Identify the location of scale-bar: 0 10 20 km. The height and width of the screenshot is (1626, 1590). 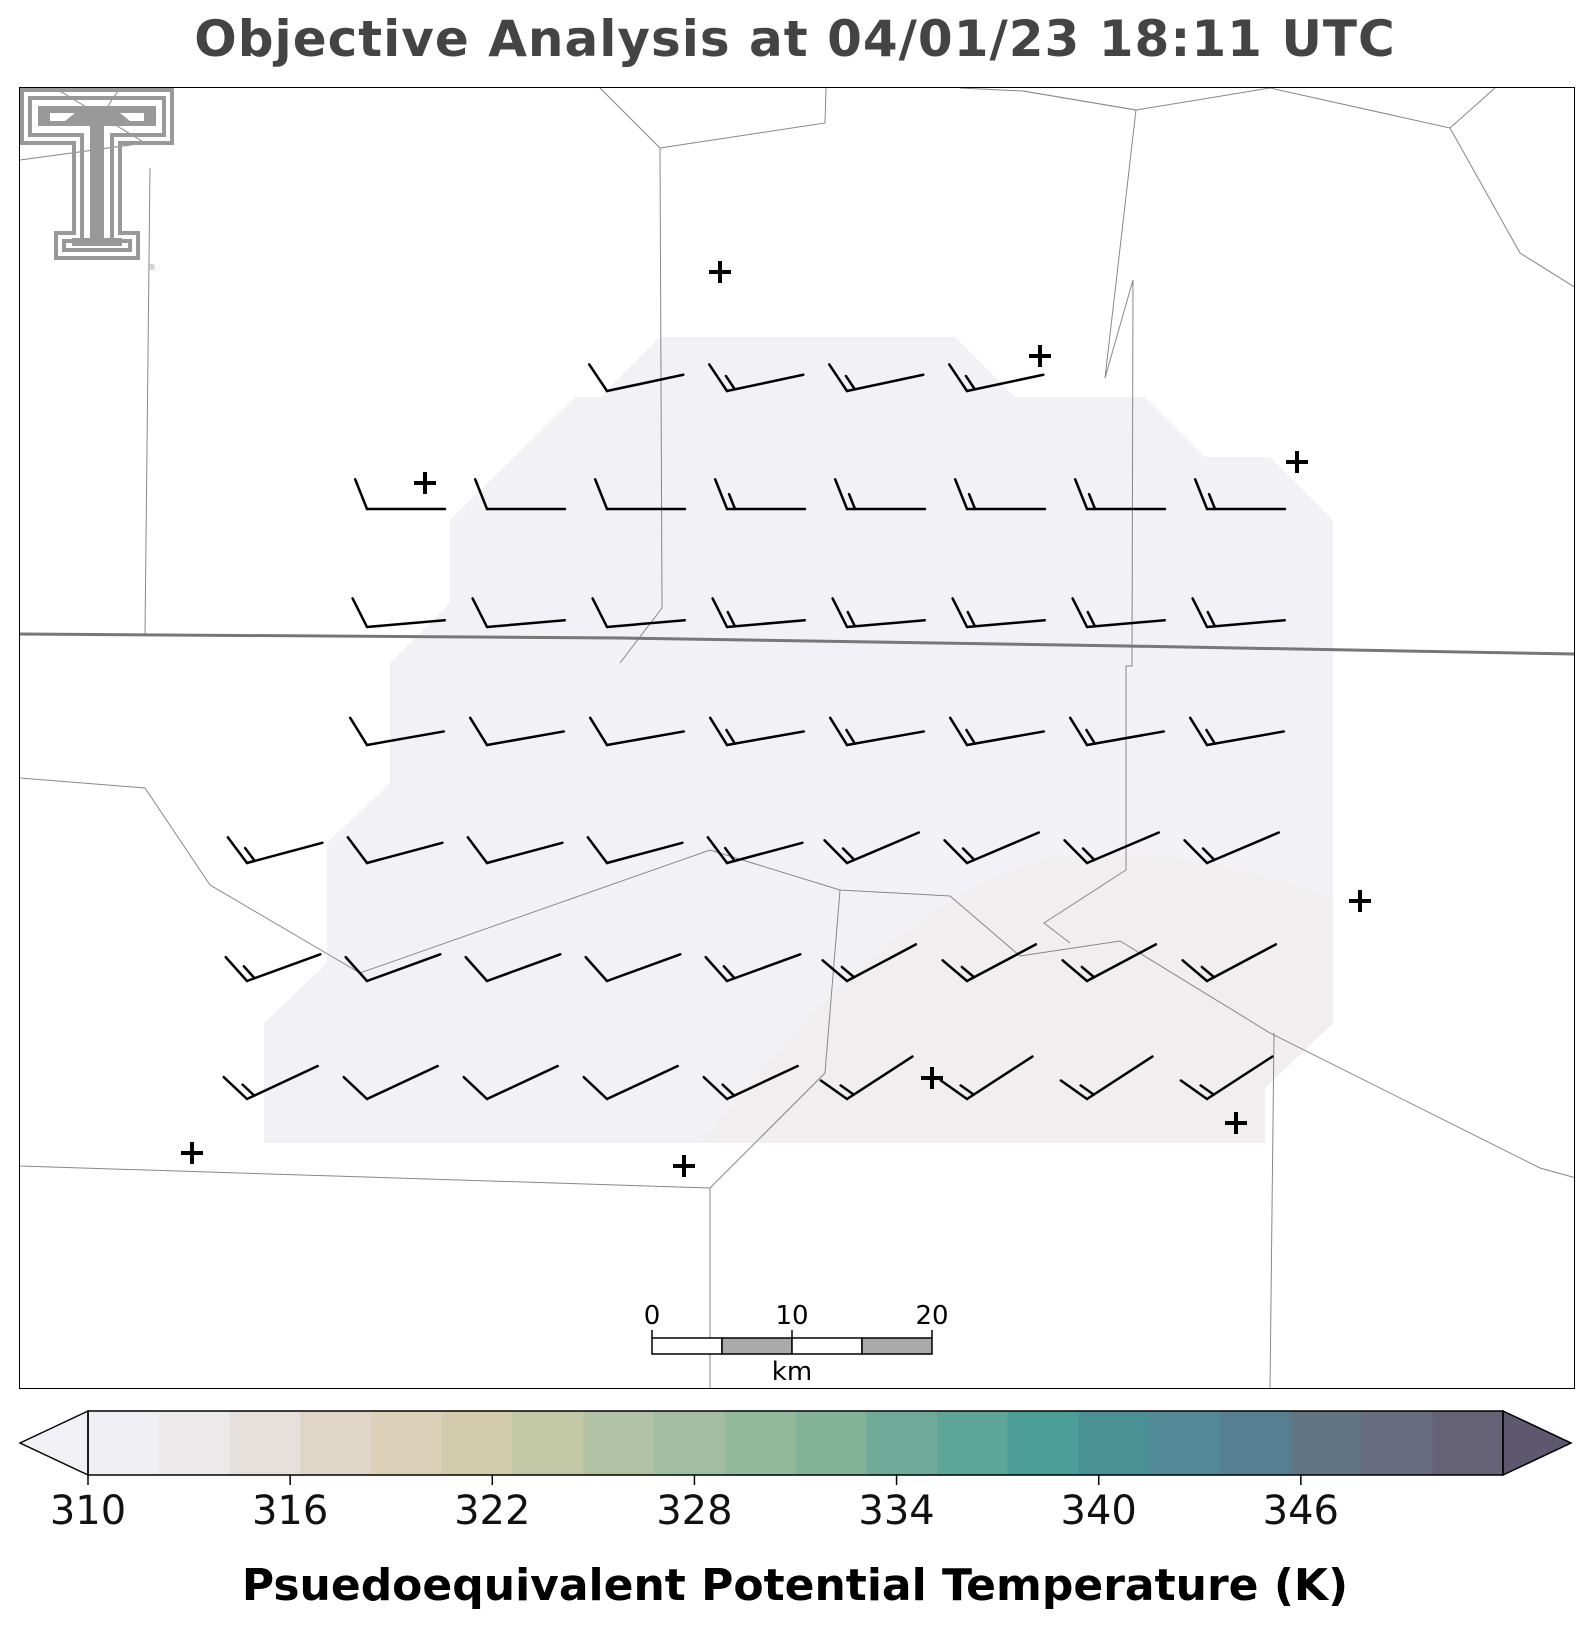
(796, 1344).